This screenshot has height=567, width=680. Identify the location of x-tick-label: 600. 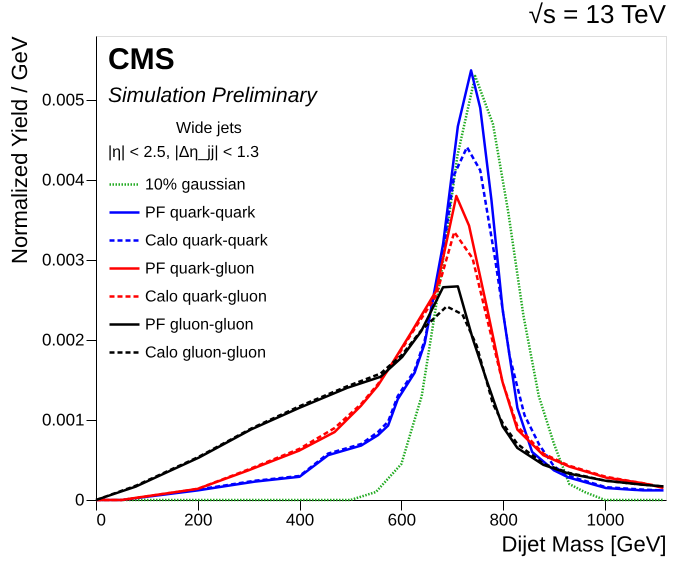
(402, 520).